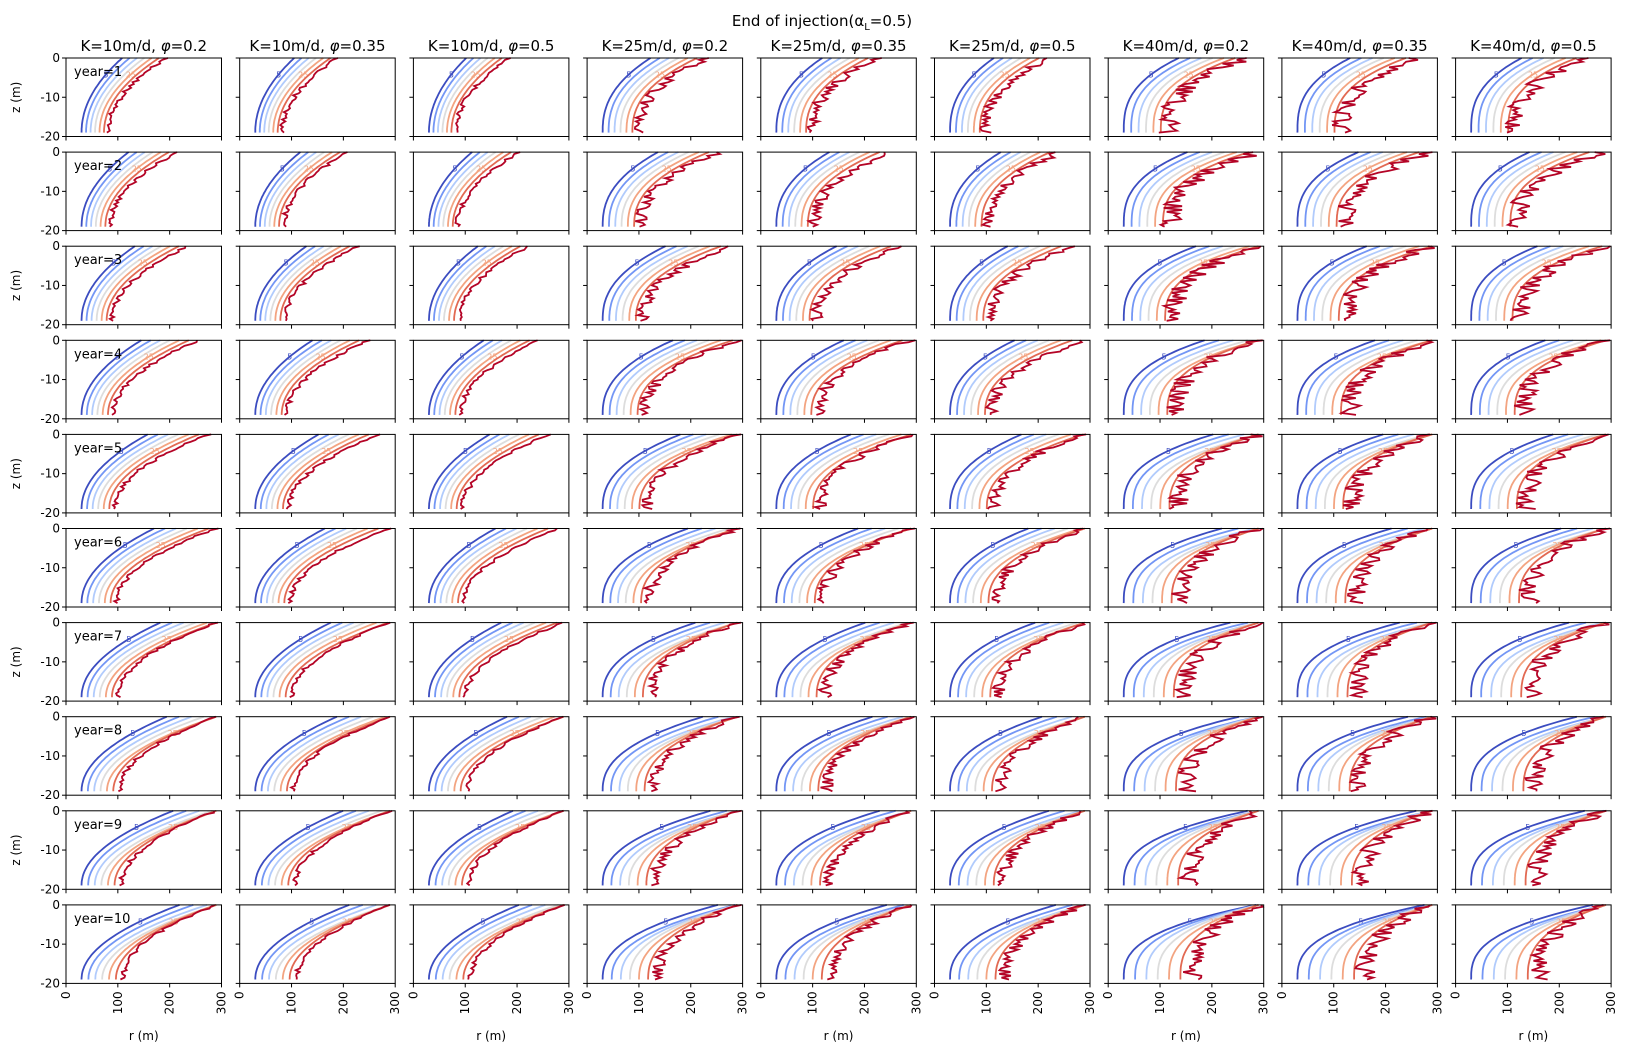  Describe the element at coordinates (16, 97) in the screenshot. I see `y-axis-label: z (m)` at that location.